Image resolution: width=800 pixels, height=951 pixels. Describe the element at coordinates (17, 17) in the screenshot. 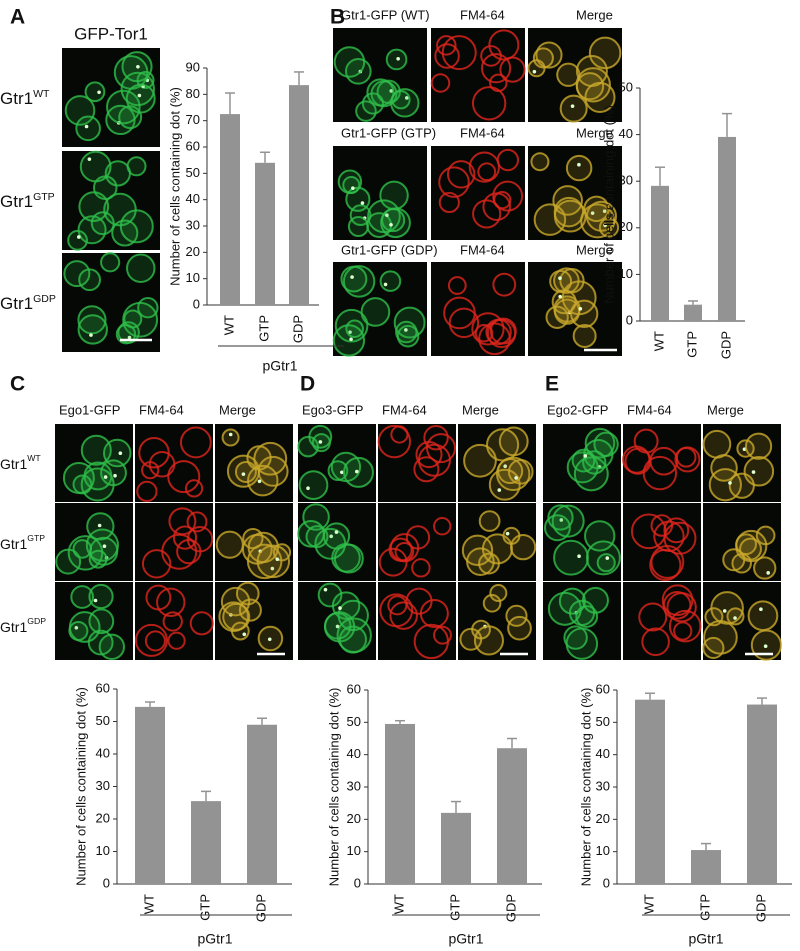

I see `panel-label: A` at that location.